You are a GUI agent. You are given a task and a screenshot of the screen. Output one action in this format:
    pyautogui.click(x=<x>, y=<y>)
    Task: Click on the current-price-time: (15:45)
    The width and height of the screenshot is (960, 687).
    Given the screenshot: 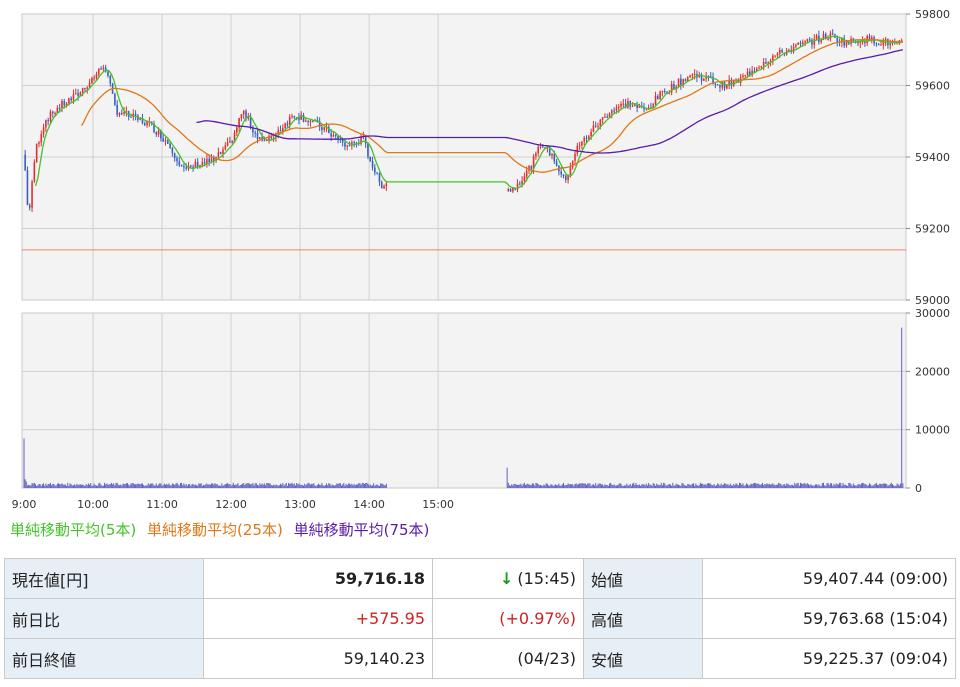 What is the action you would take?
    pyautogui.click(x=546, y=578)
    